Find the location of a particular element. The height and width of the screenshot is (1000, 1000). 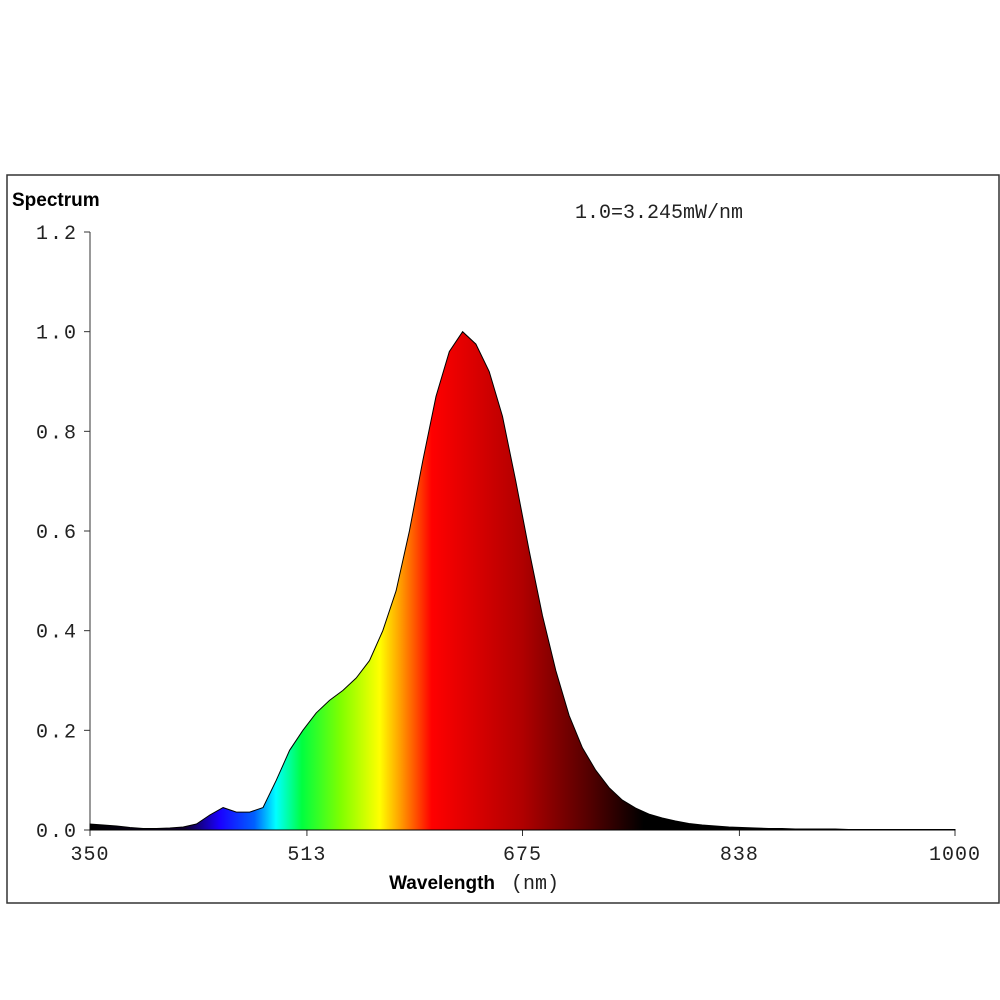

y-tick-label: 0.4 is located at coordinates (57, 633).